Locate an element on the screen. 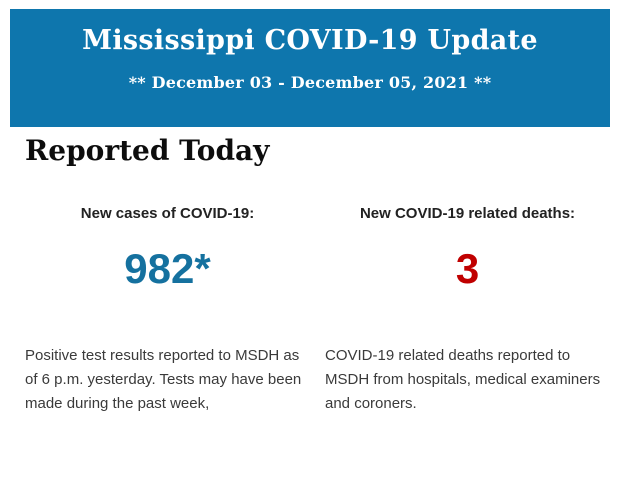 Image resolution: width=620 pixels, height=483 pixels. new-deaths-value: 3 is located at coordinates (467, 268).